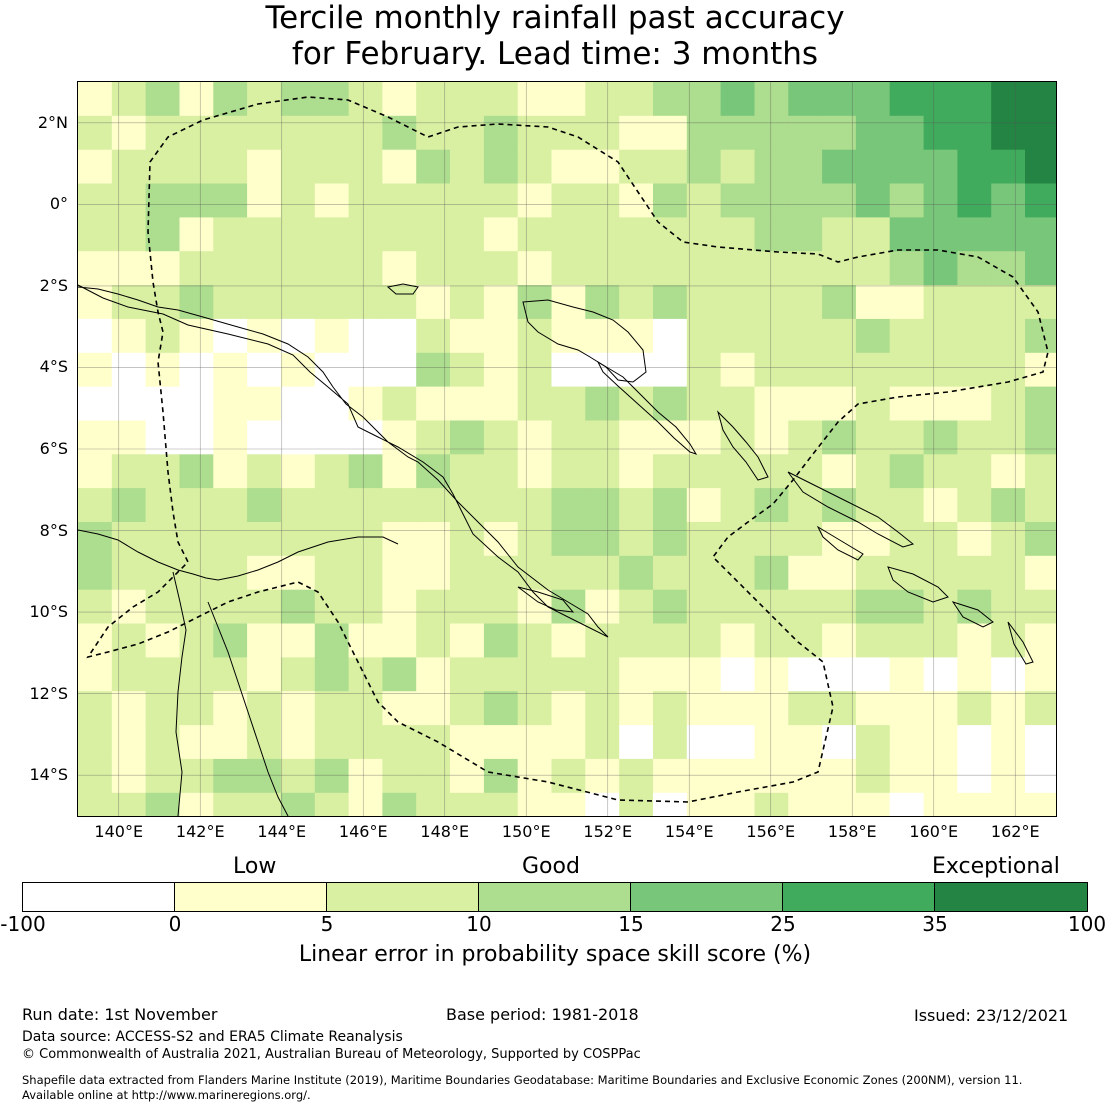 This screenshot has height=1110, width=1110. What do you see at coordinates (608, 831) in the screenshot?
I see `longitude-label: 152°E` at bounding box center [608, 831].